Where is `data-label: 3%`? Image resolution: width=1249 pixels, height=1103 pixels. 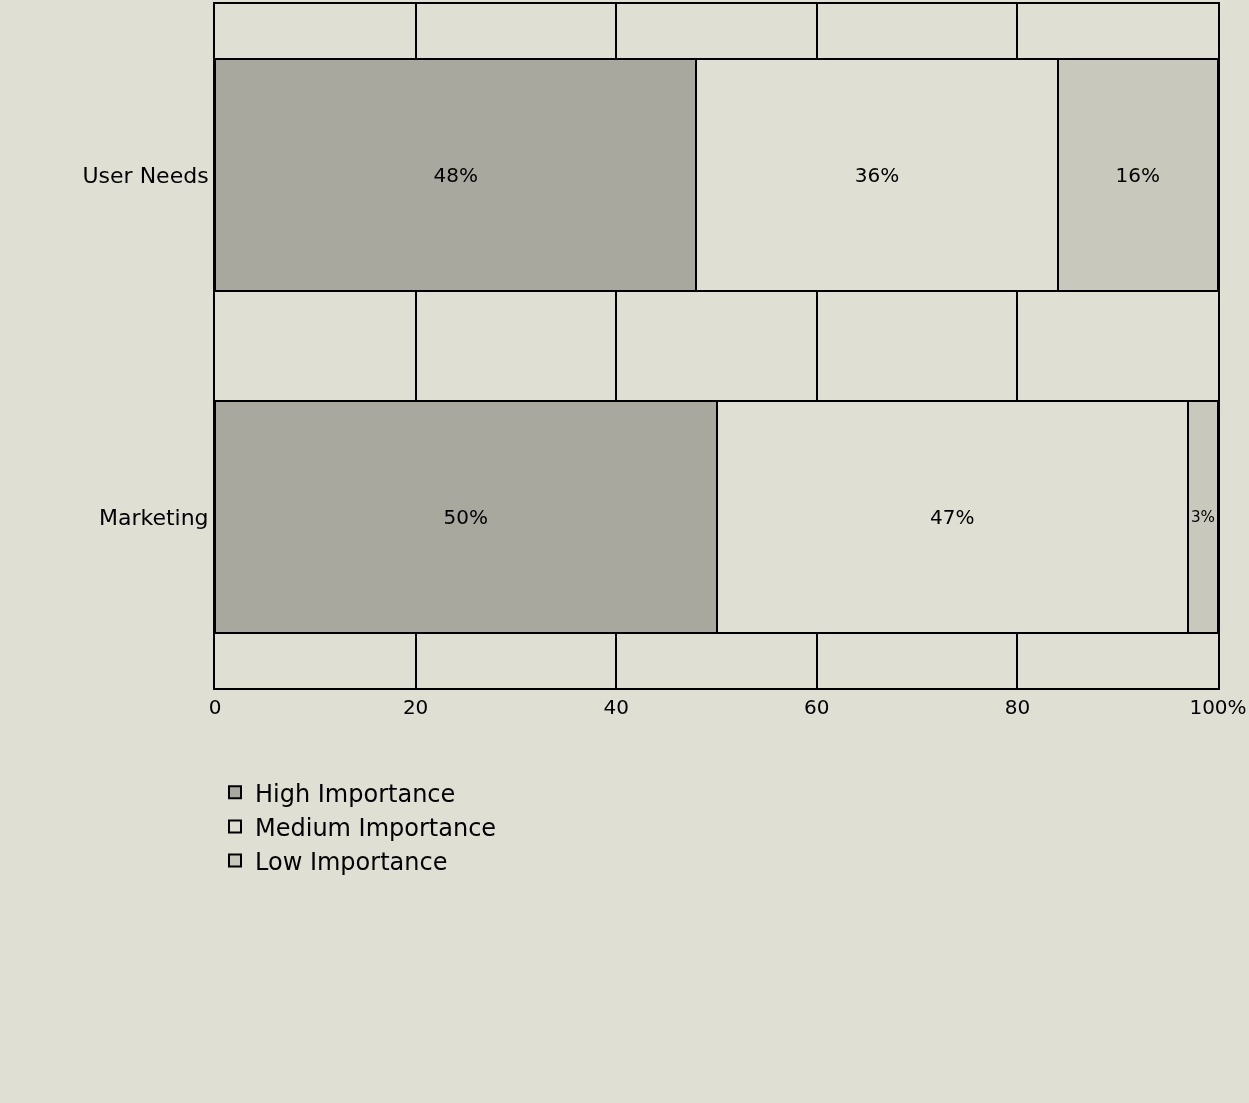 data-label: 3% is located at coordinates (1202, 517).